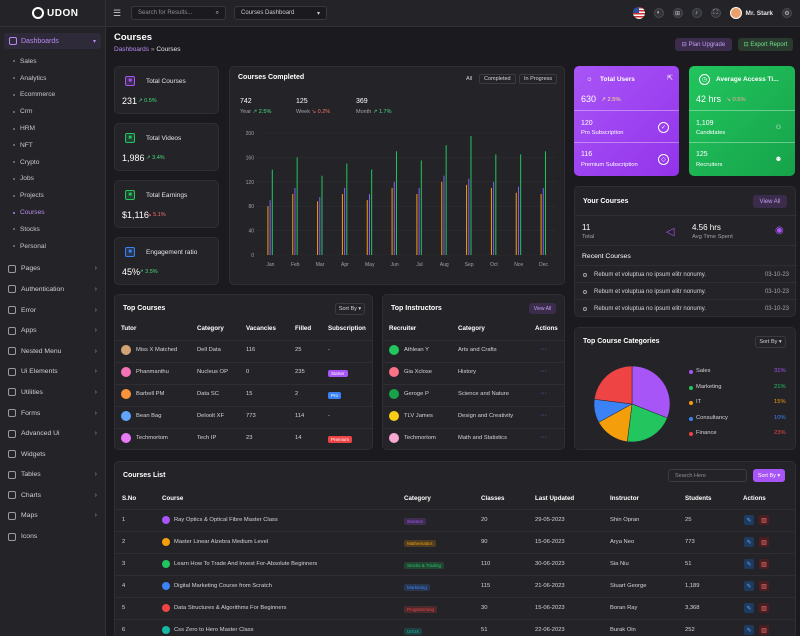  I want to click on sidebar-item-error: Error ›, so click(52, 310).